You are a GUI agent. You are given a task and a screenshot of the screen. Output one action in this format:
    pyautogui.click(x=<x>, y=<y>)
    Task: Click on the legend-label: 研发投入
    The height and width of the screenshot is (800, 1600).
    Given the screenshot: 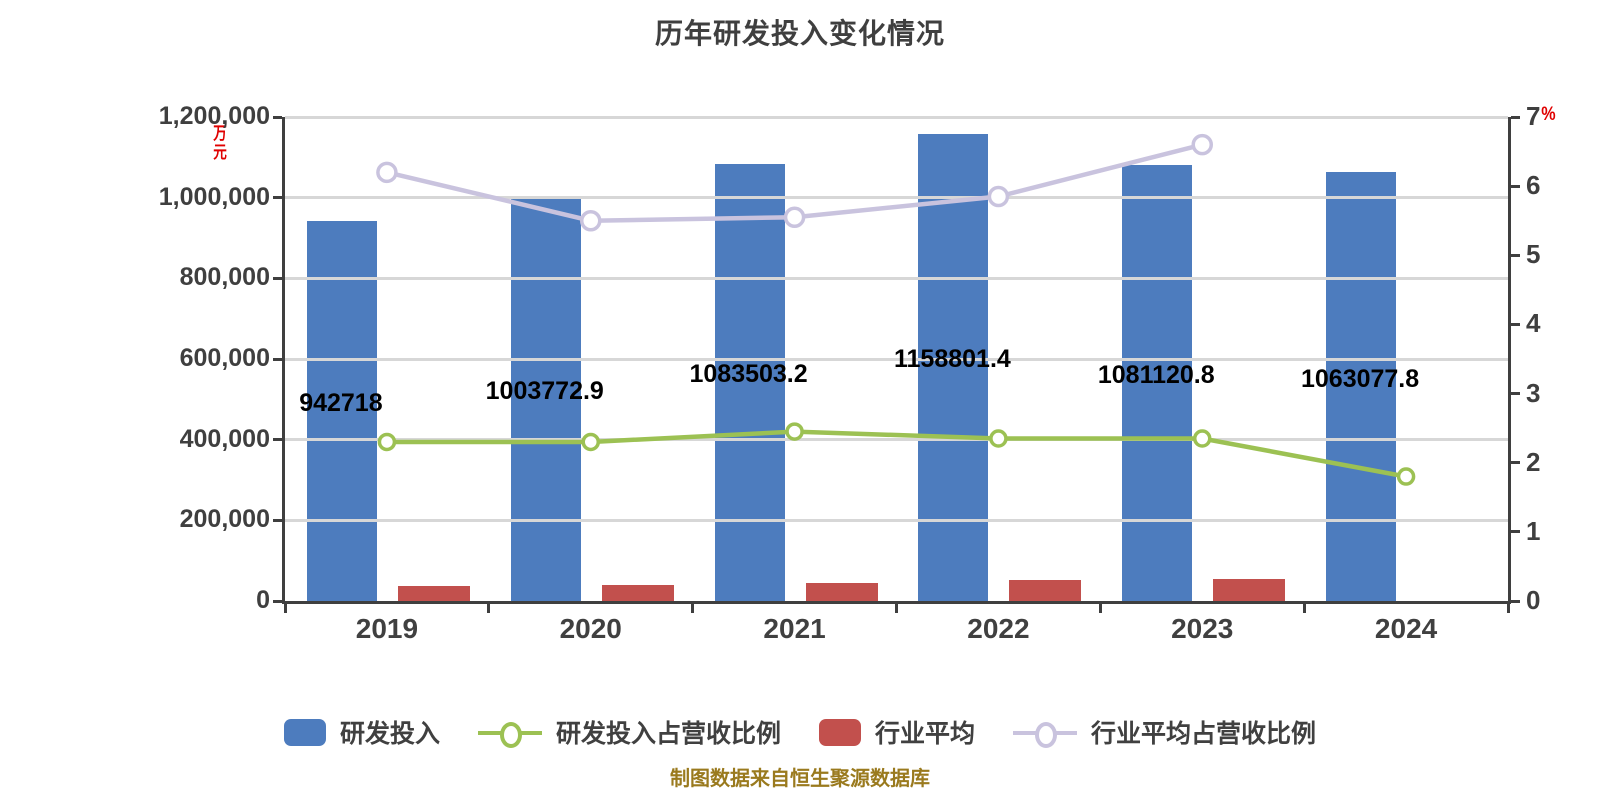 What is the action you would take?
    pyautogui.click(x=389, y=734)
    